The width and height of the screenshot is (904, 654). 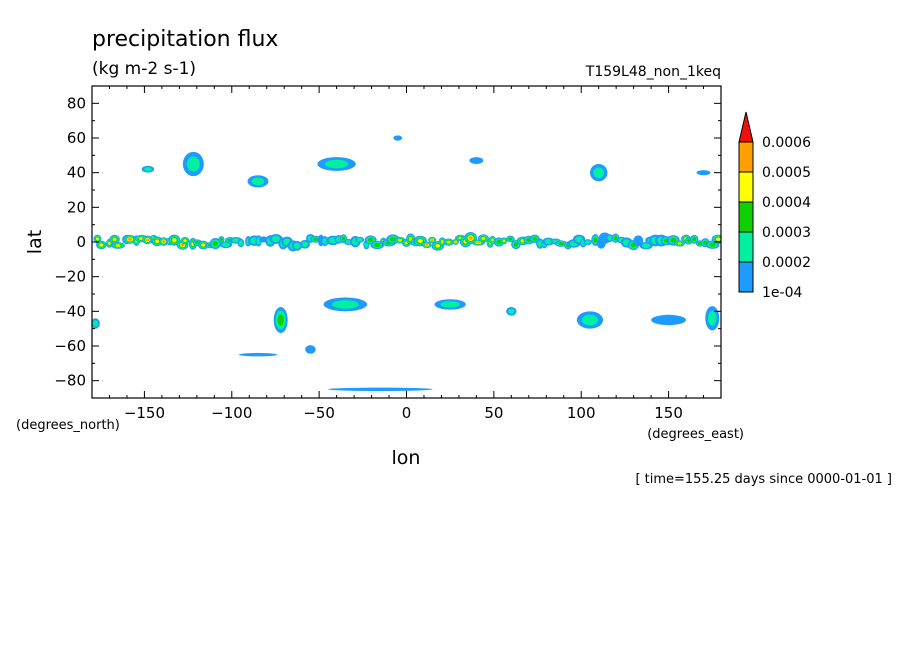 What do you see at coordinates (782, 293) in the screenshot?
I see `colorbar-label: 1e-04` at bounding box center [782, 293].